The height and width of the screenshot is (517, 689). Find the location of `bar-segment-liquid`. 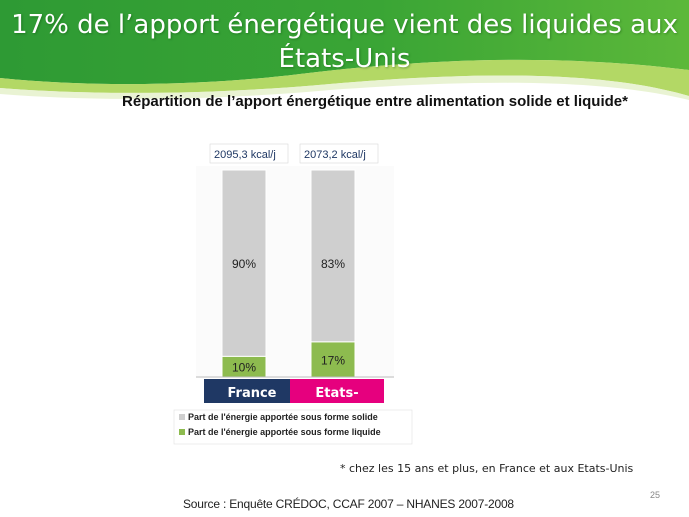

bar-segment-liquid is located at coordinates (333, 359).